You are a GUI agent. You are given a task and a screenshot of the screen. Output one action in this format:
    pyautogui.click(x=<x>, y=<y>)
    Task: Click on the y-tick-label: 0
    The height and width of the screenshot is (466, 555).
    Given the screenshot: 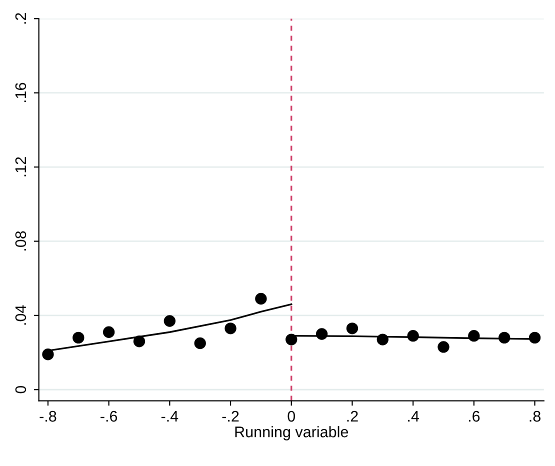 What is the action you would take?
    pyautogui.click(x=20, y=390)
    